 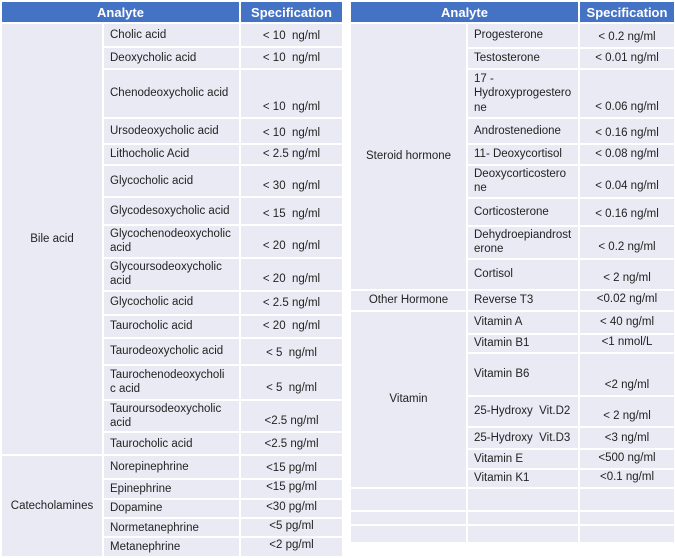 What do you see at coordinates (626, 374) in the screenshot?
I see `spec-cell: <2 ng/ml` at bounding box center [626, 374].